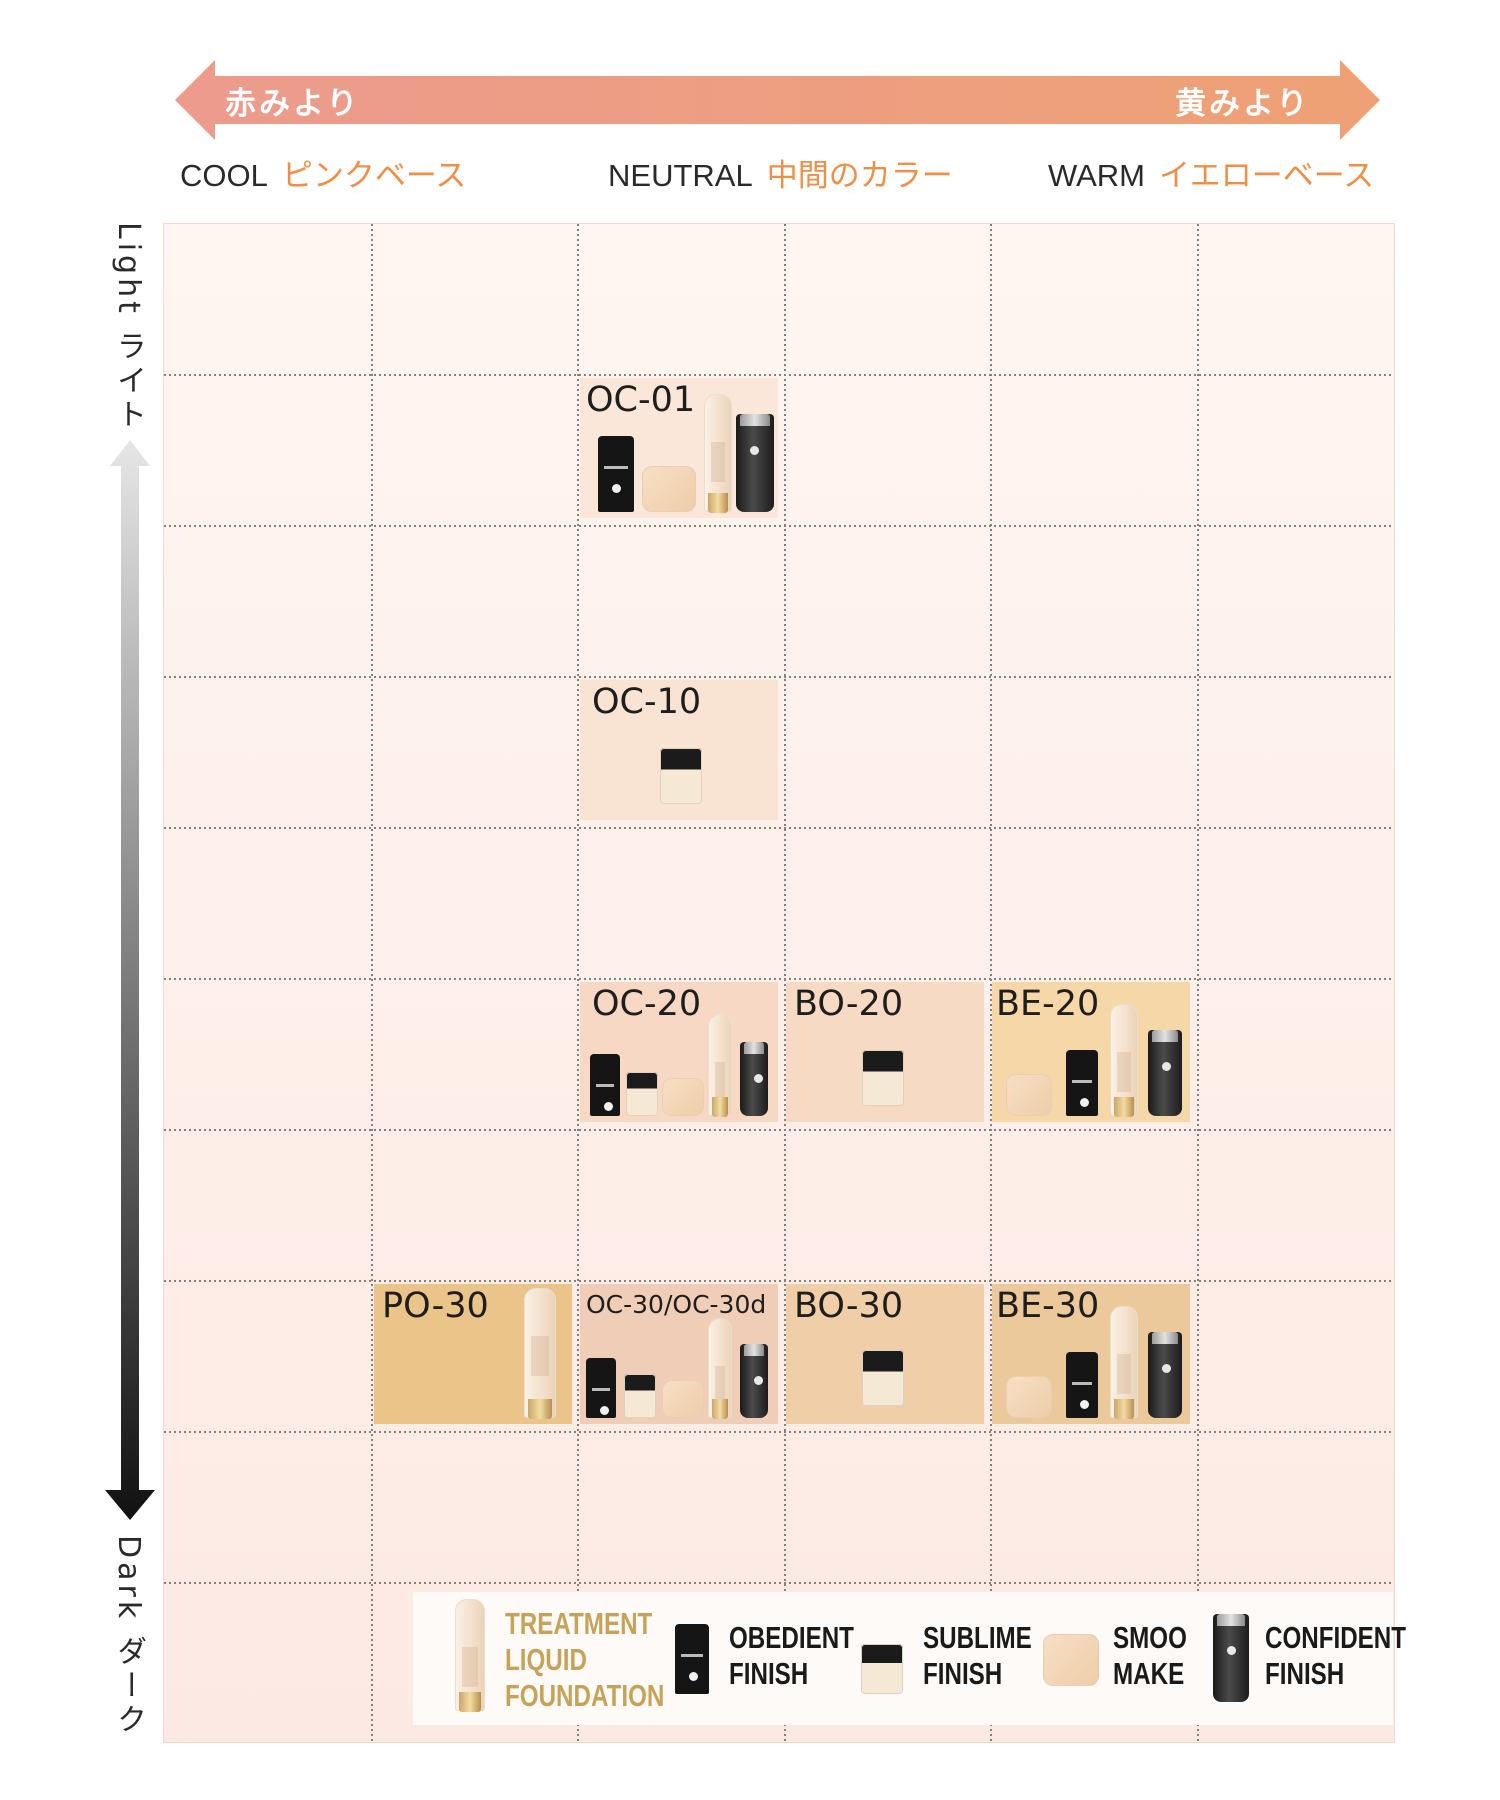  I want to click on tone-warm-jp: イエローベース, so click(1267, 176).